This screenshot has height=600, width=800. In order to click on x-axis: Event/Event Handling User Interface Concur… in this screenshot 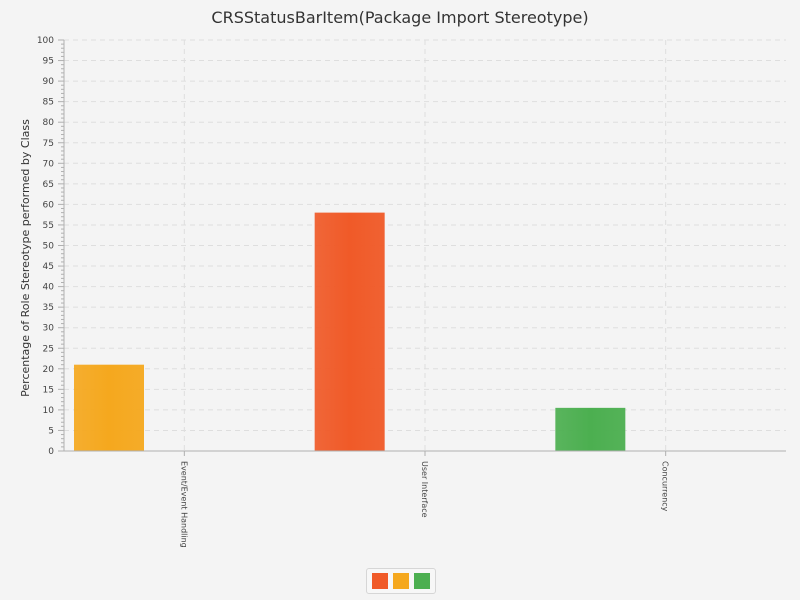, I will do `click(425, 499)`.